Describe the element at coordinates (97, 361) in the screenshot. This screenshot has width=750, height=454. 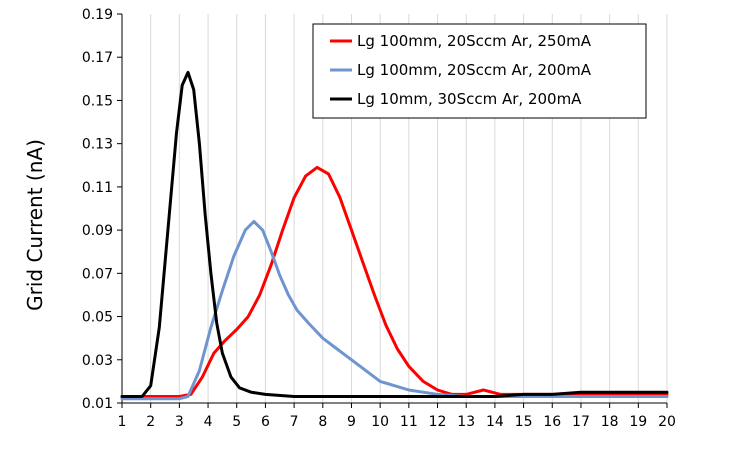
I see `y-tick-label: 0.03` at that location.